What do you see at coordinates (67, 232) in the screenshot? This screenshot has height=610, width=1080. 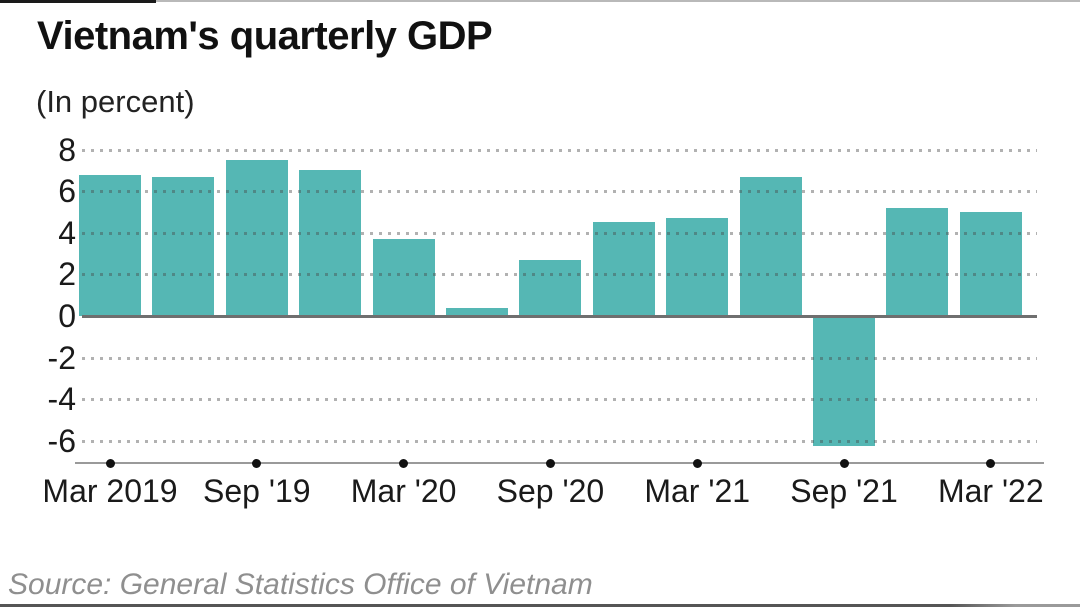 I see `y-axis-label-4: 4` at bounding box center [67, 232].